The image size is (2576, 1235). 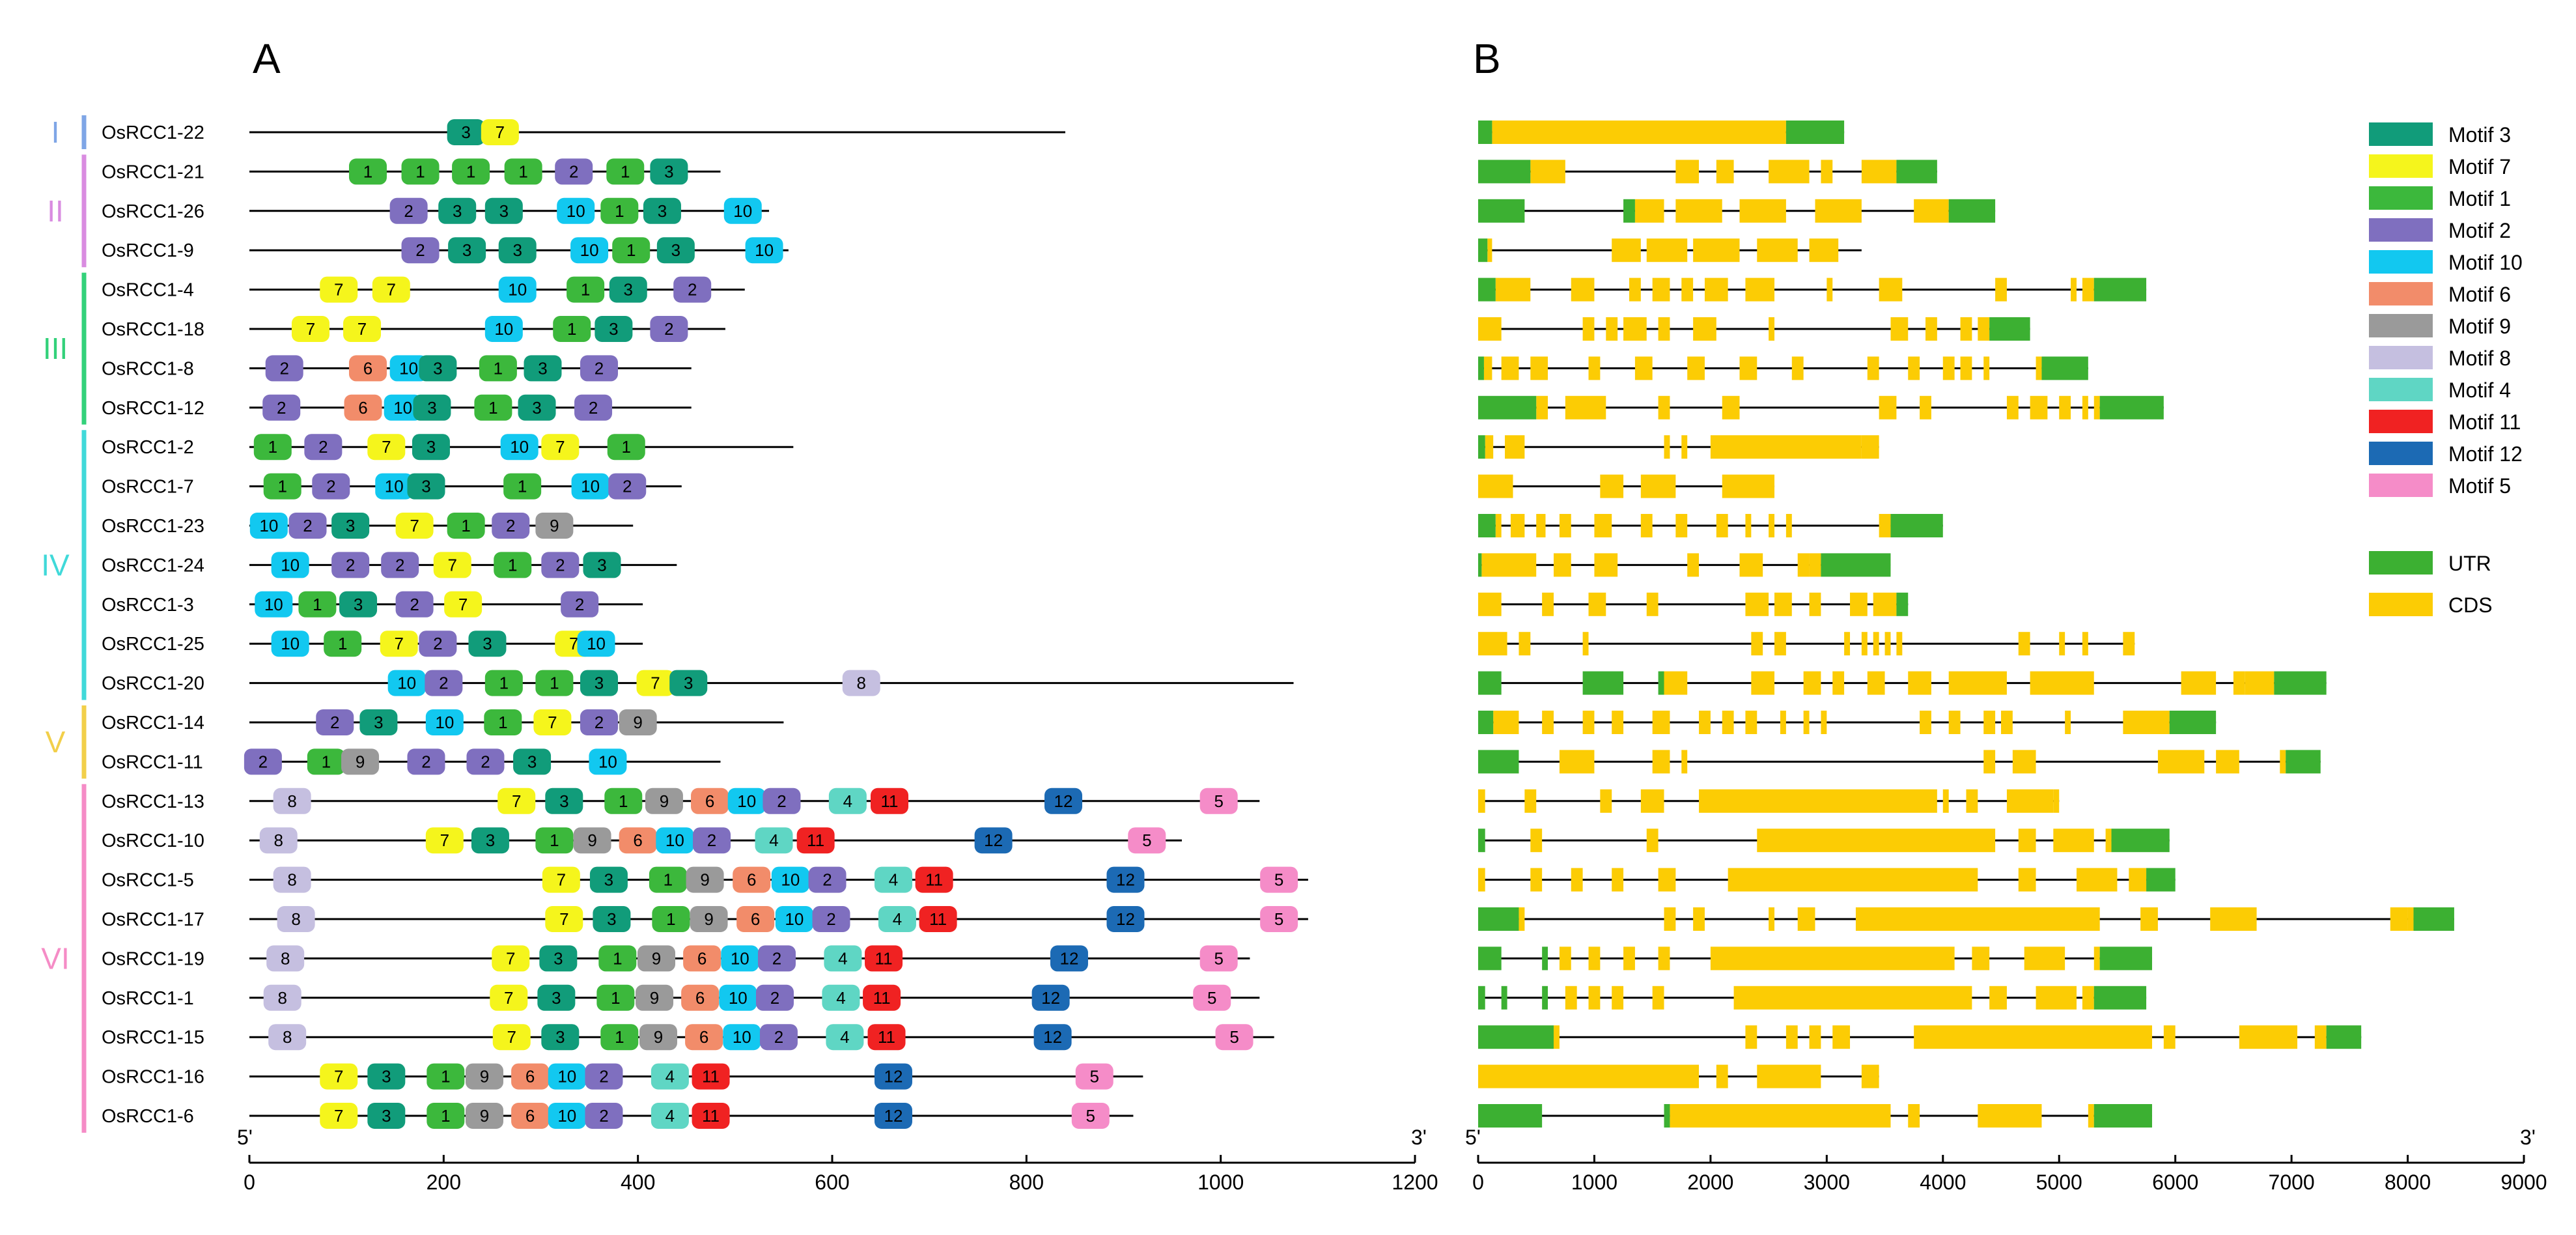 I want to click on legend-motif-label: Motif 1, so click(x=2480, y=198).